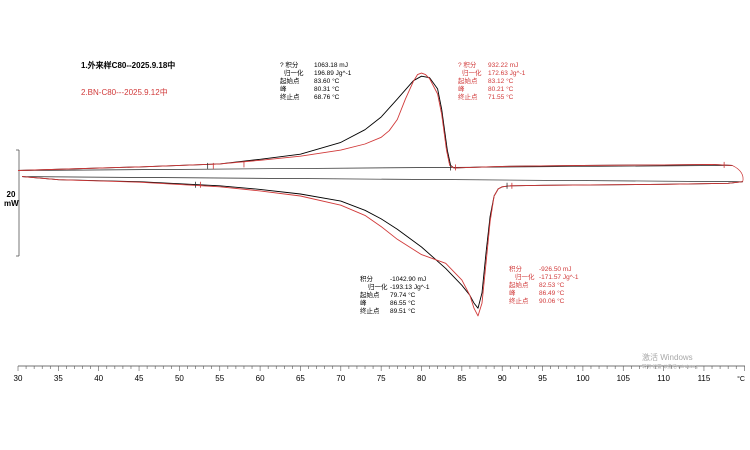 Image resolution: width=750 pixels, height=450 pixels. What do you see at coordinates (671, 366) in the screenshot?
I see `watermark-subtitle: 转到"设置"以激活 Windows。` at bounding box center [671, 366].